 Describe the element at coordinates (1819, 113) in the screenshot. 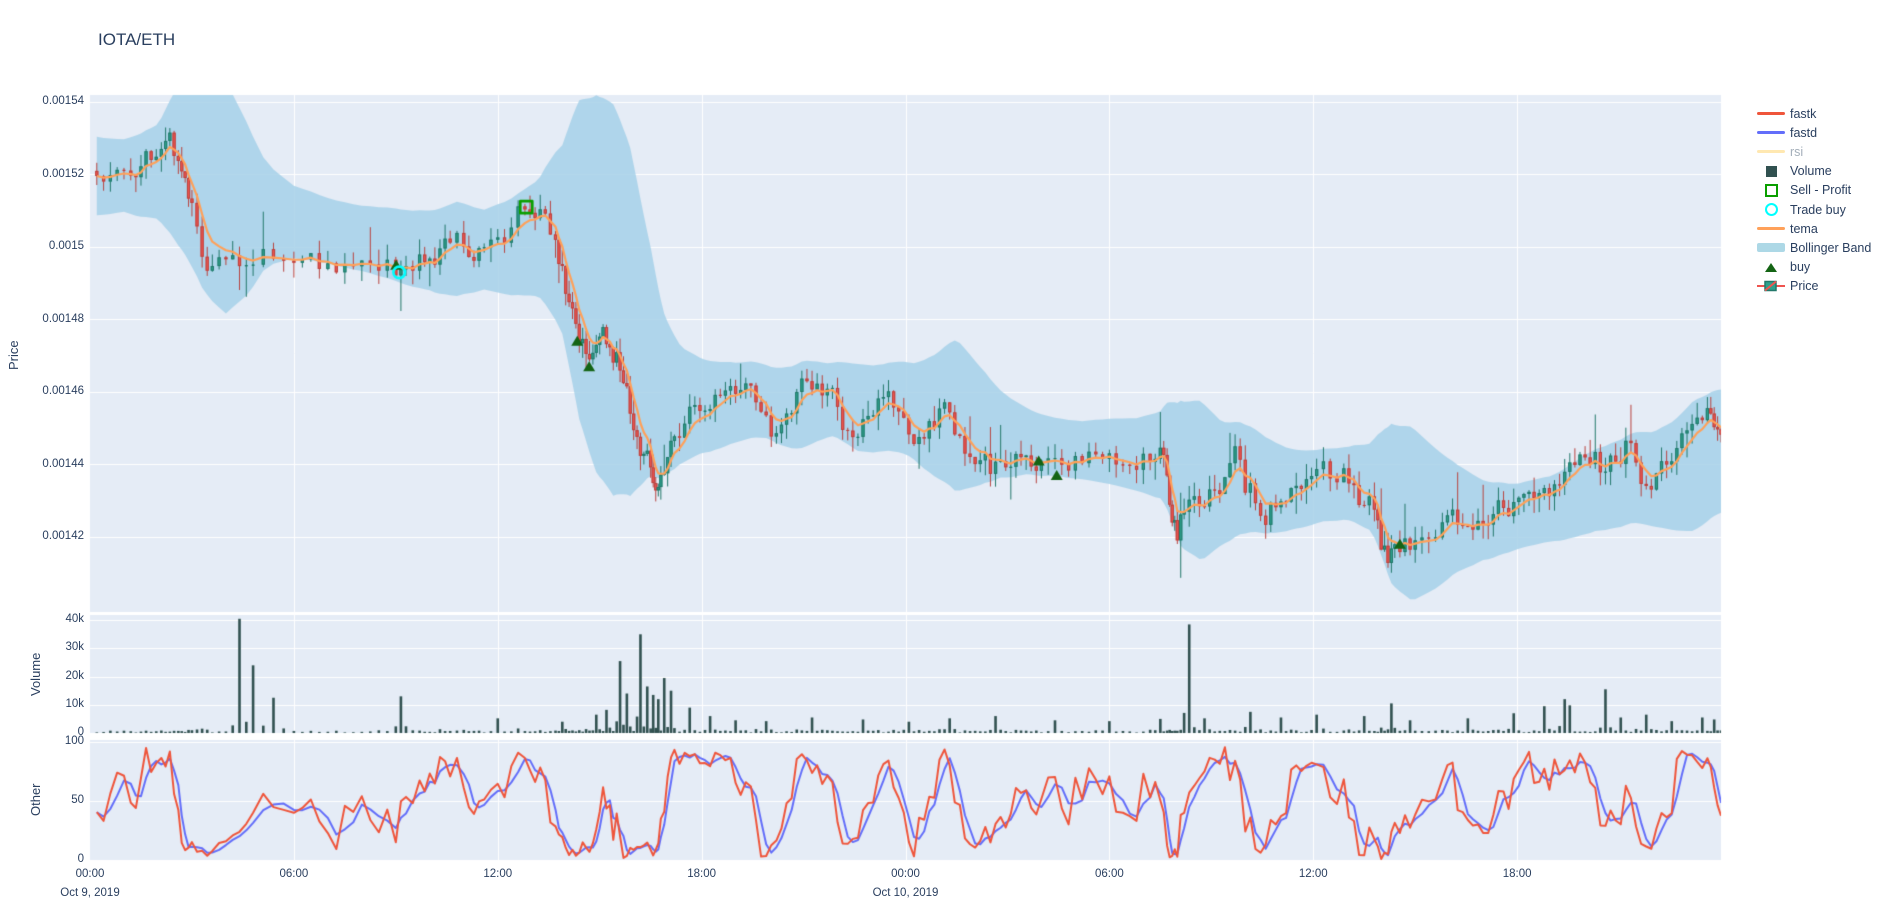

I see `legend-item-fastk: fastk` at that location.